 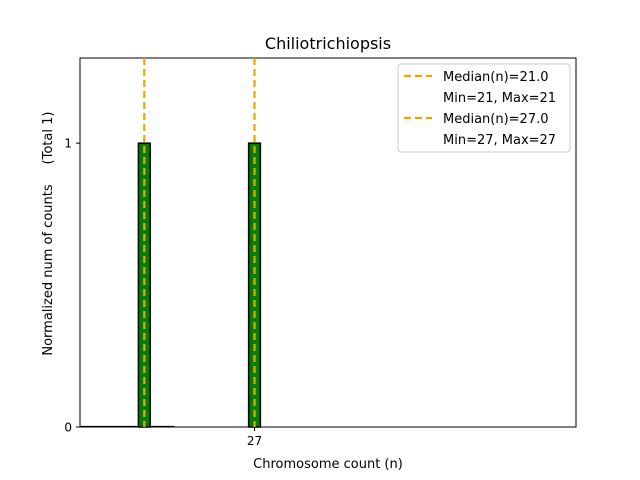 I want to click on y-axis-ticks: 01, so click(x=72, y=286).